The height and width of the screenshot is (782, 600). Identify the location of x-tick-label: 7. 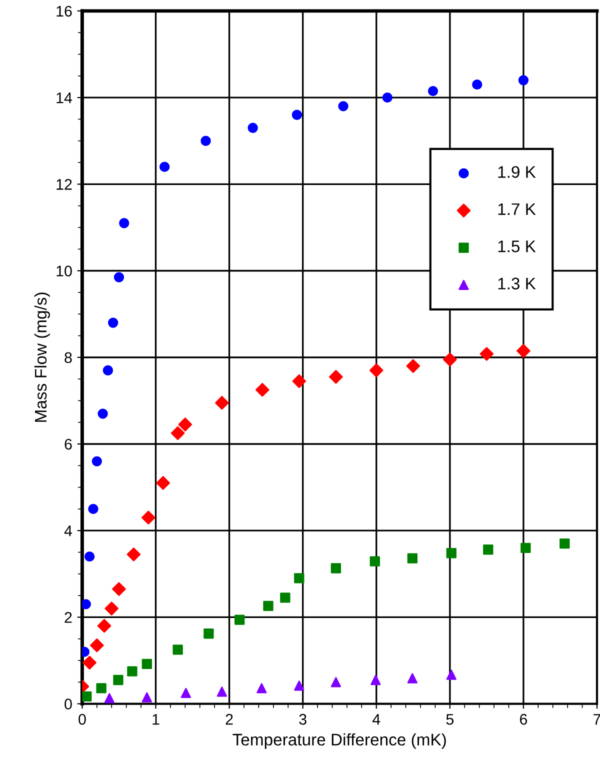
(597, 719).